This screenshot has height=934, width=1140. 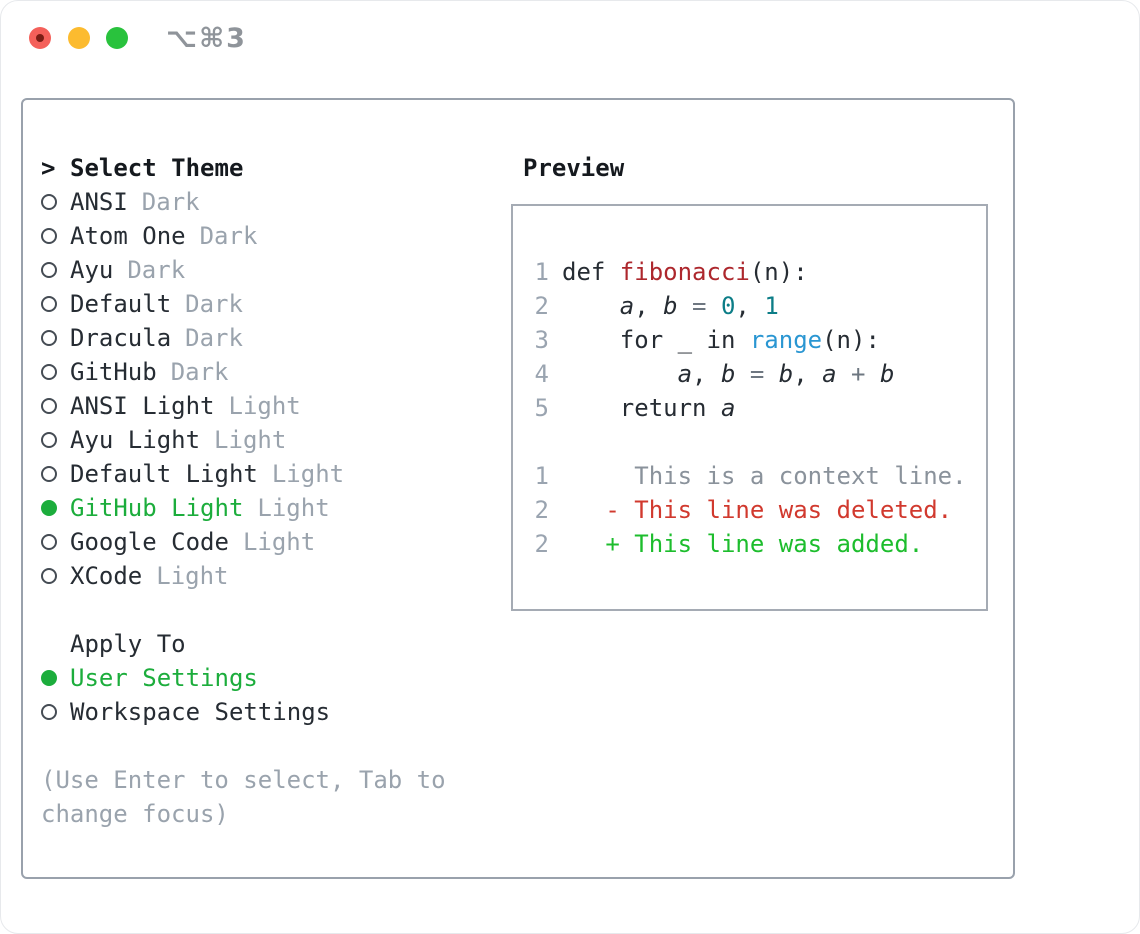 What do you see at coordinates (106, 576) in the screenshot?
I see `theme-option-label: XCode` at bounding box center [106, 576].